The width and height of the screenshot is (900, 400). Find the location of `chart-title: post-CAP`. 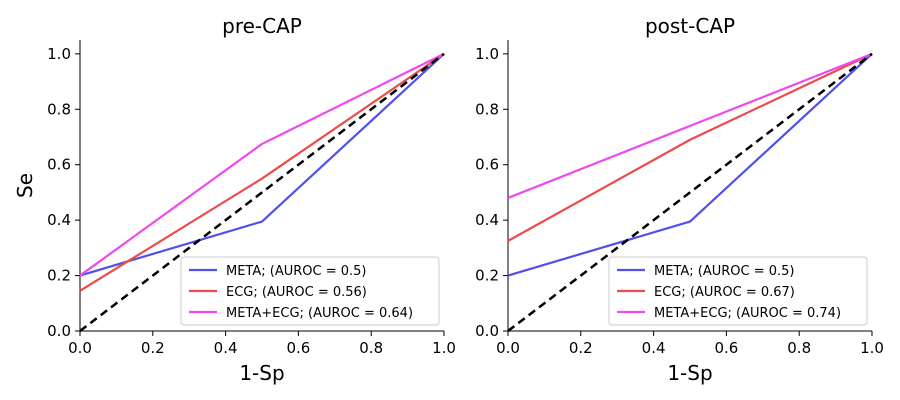

chart-title: post-CAP is located at coordinates (690, 26).